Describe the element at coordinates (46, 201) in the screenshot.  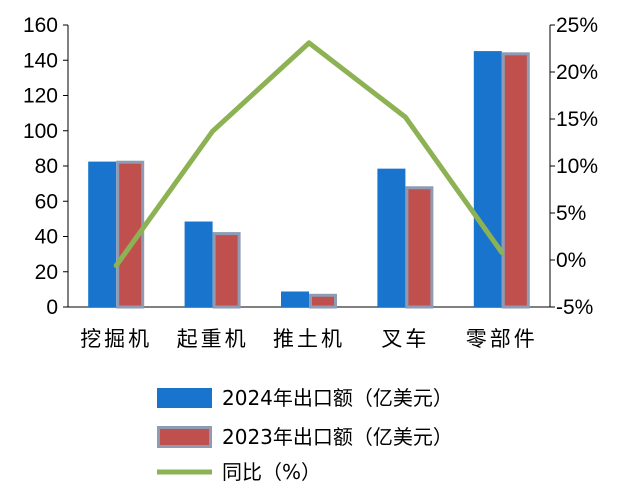
I see `y-left-tick-label: 60` at that location.